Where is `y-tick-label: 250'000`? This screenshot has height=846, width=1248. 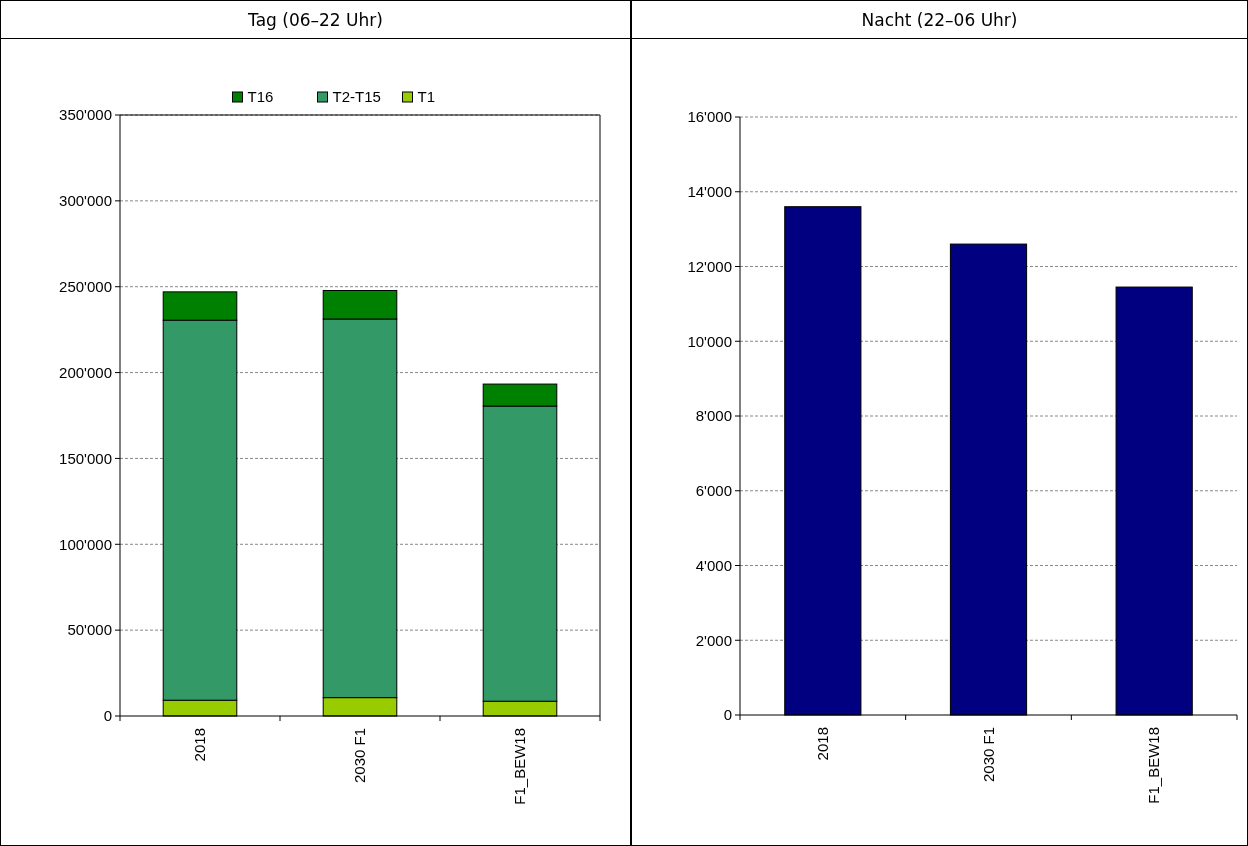
y-tick-label: 250'000 is located at coordinates (85, 286).